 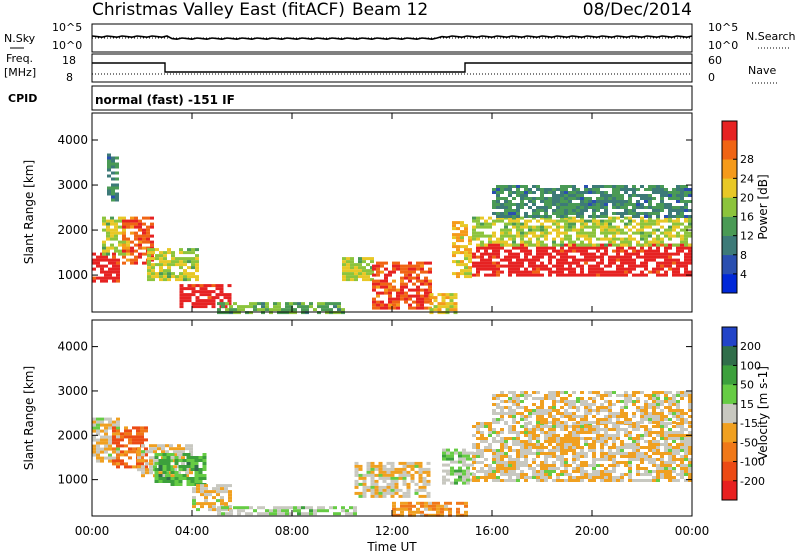 I want to click on velocity-colorbar-tick-label: -15, so click(x=749, y=423).